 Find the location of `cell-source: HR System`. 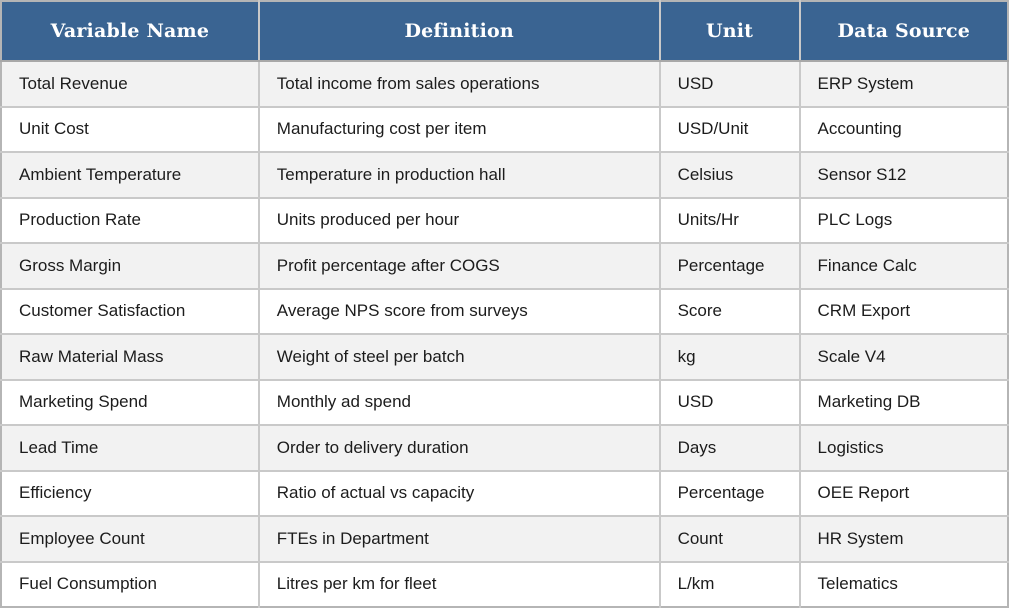

cell-source: HR System is located at coordinates (903, 539).